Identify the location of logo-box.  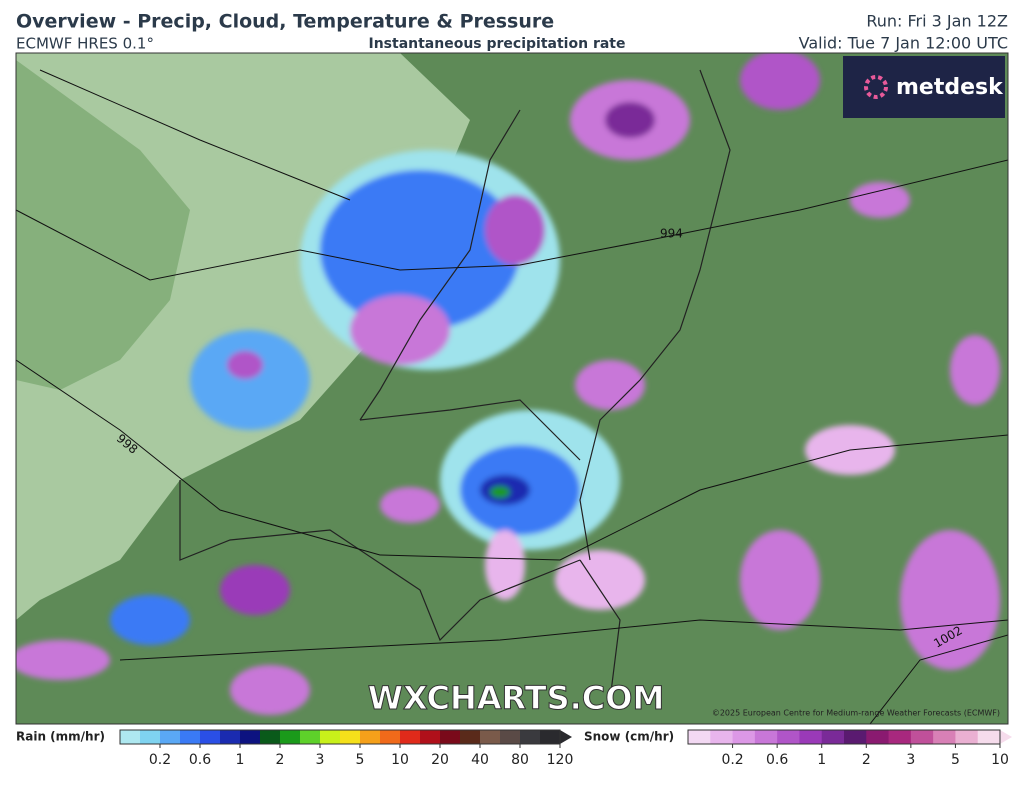
(924, 87).